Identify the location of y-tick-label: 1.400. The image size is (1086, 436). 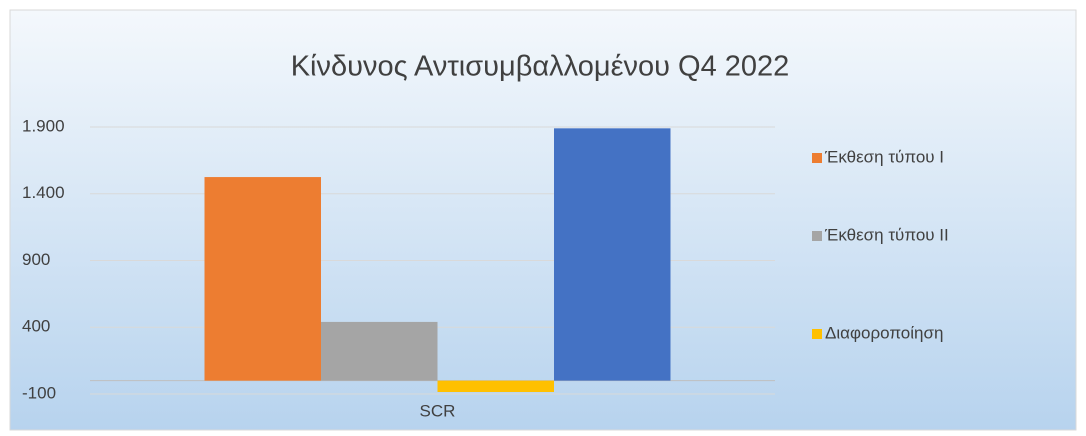
(43, 192).